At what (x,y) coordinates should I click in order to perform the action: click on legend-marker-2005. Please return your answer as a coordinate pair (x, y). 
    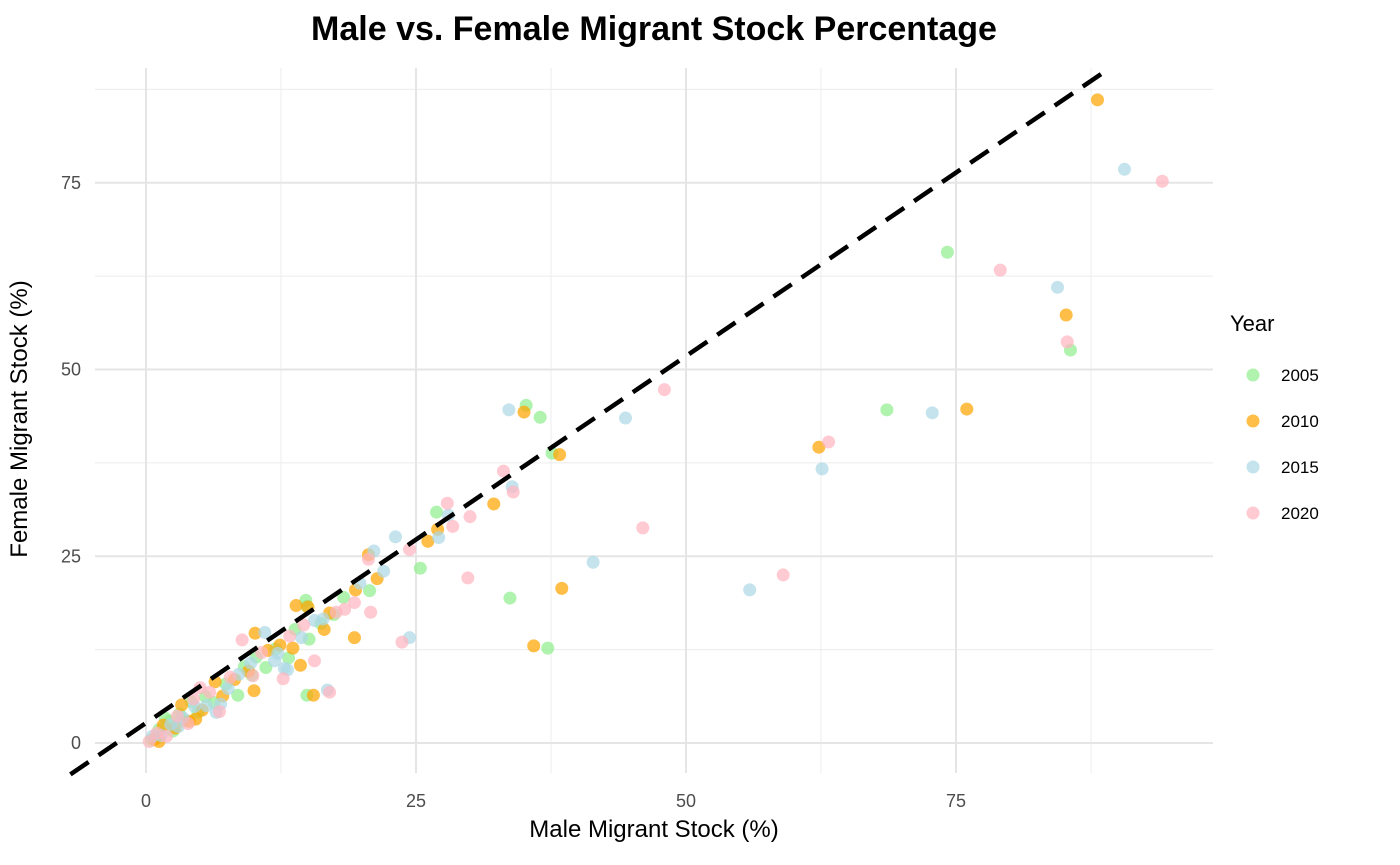
    Looking at the image, I should click on (1253, 375).